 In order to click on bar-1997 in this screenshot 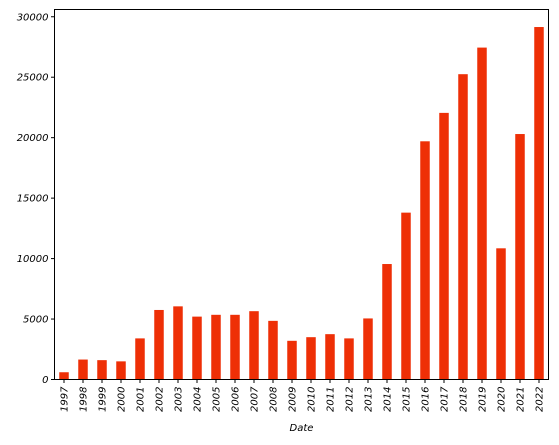, I will do `click(64, 376)`.